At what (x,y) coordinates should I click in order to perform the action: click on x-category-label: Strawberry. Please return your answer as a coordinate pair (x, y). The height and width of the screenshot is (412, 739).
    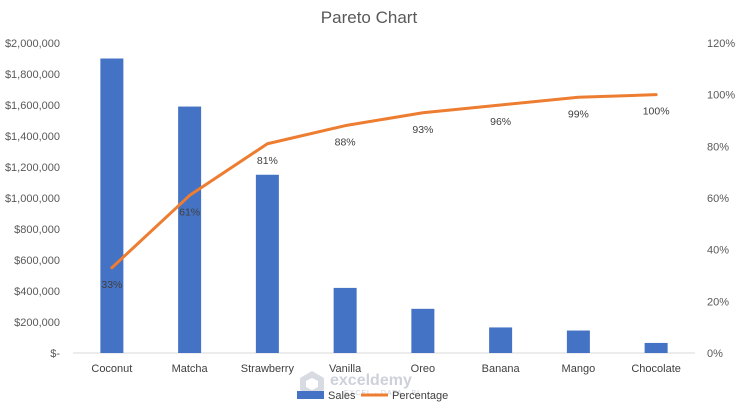
    Looking at the image, I should click on (268, 369).